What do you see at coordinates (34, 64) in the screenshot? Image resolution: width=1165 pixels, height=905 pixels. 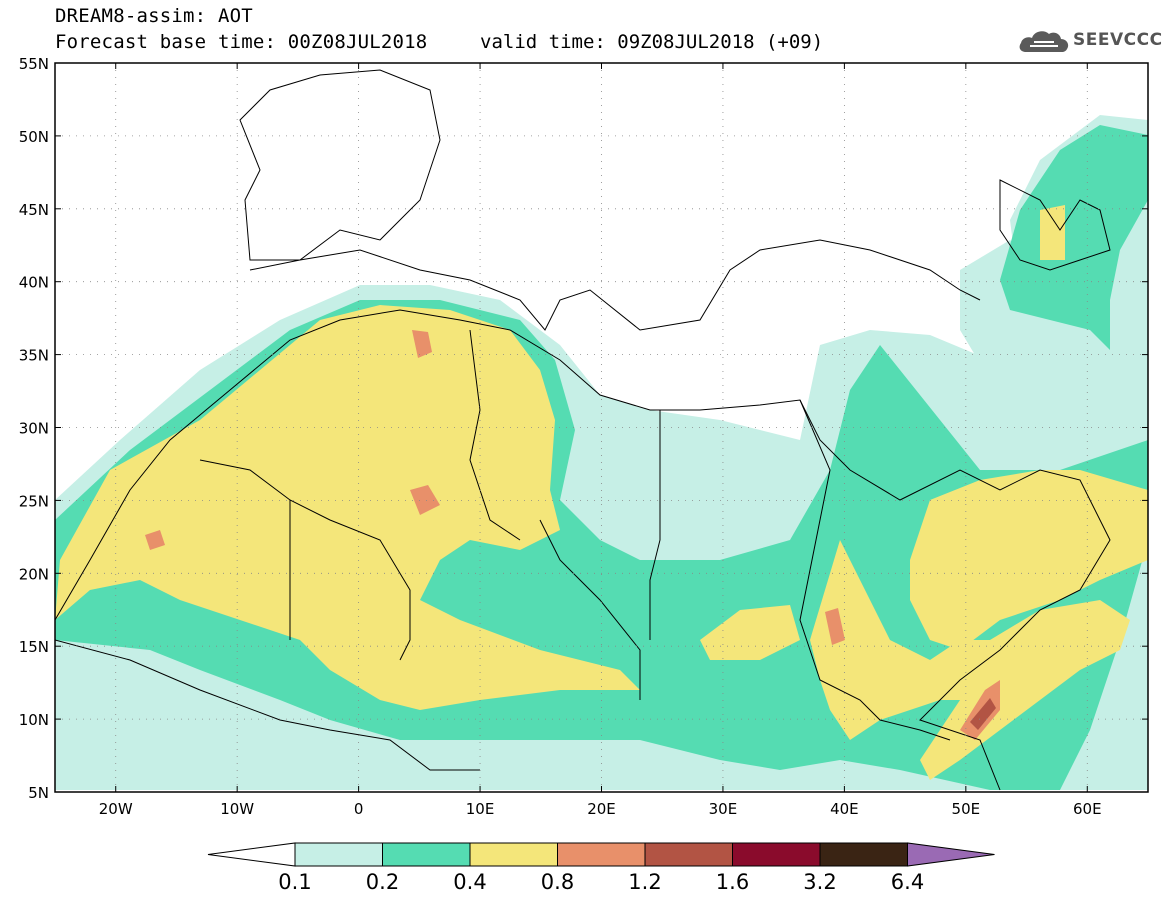 I see `lat-label: 55N` at bounding box center [34, 64].